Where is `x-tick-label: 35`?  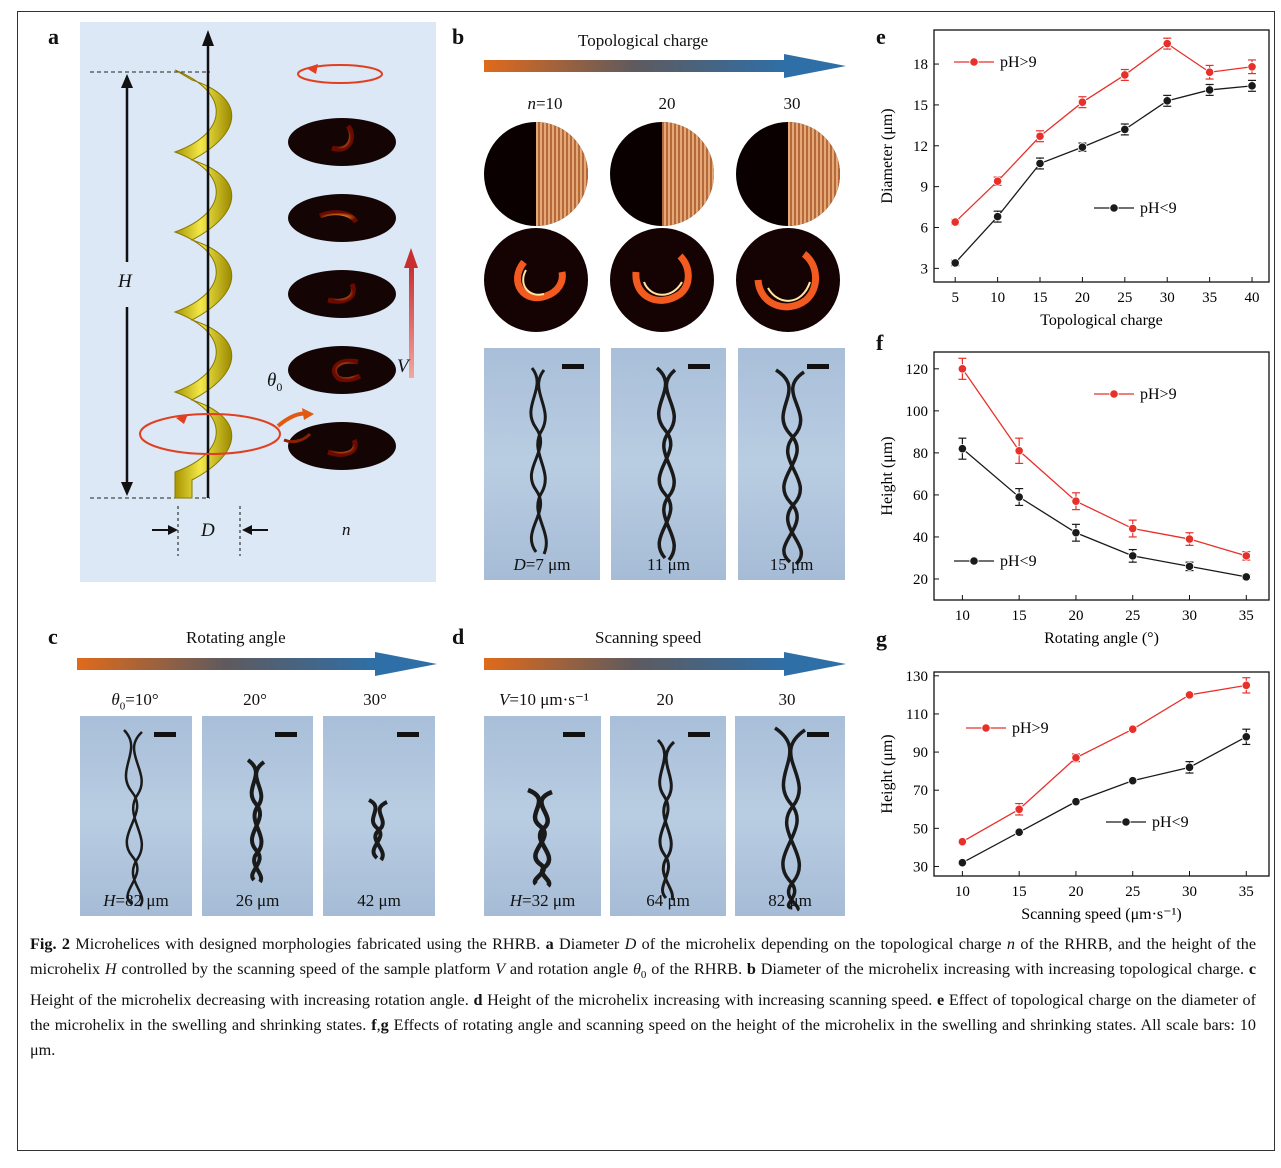 x-tick-label: 35 is located at coordinates (1246, 892).